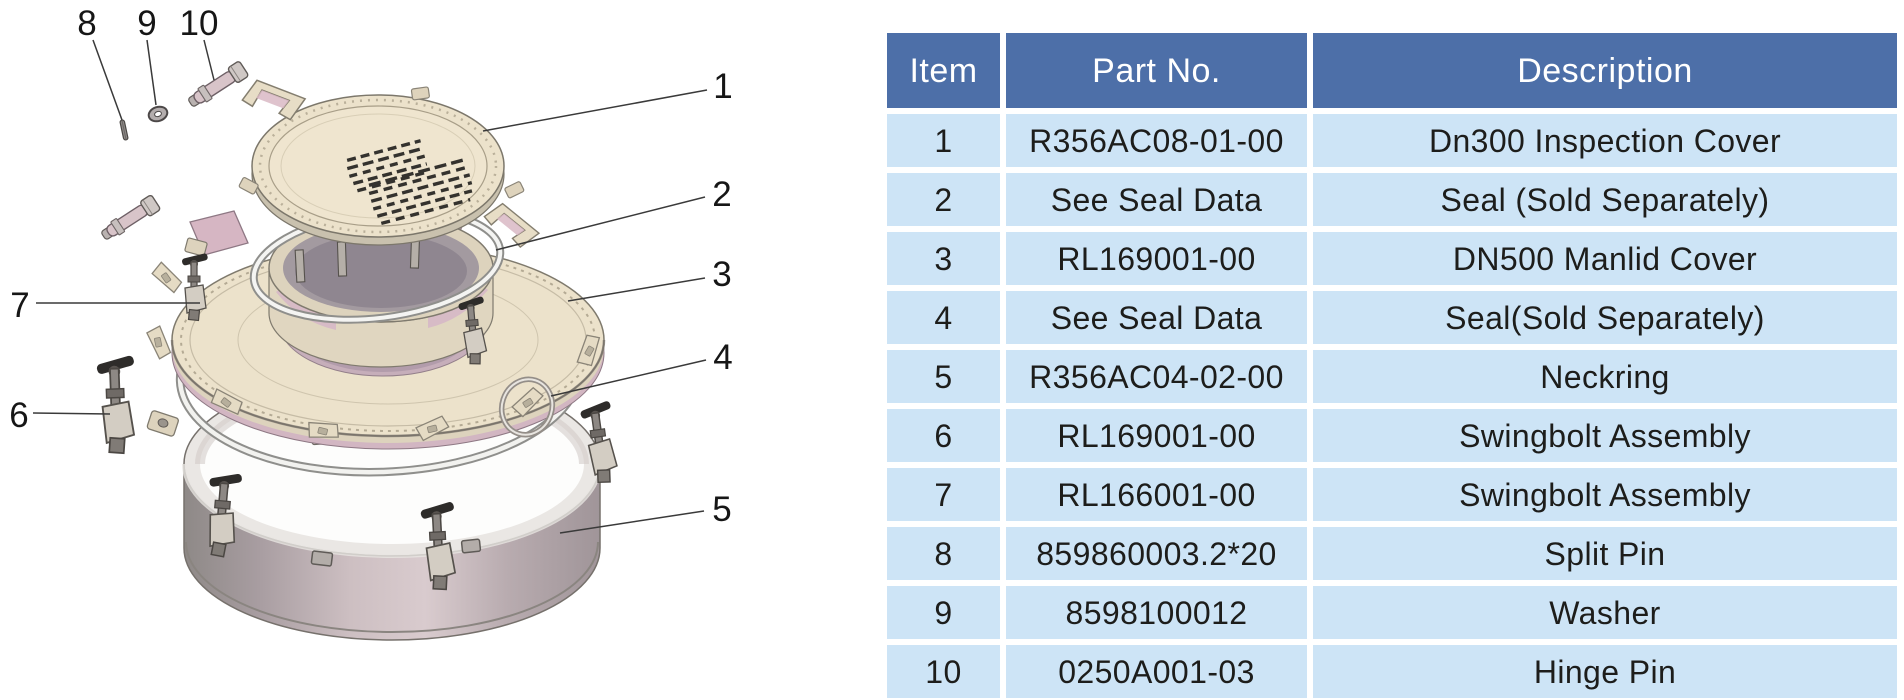  What do you see at coordinates (1156, 317) in the screenshot?
I see `row-4-part-no: See Seal Data` at bounding box center [1156, 317].